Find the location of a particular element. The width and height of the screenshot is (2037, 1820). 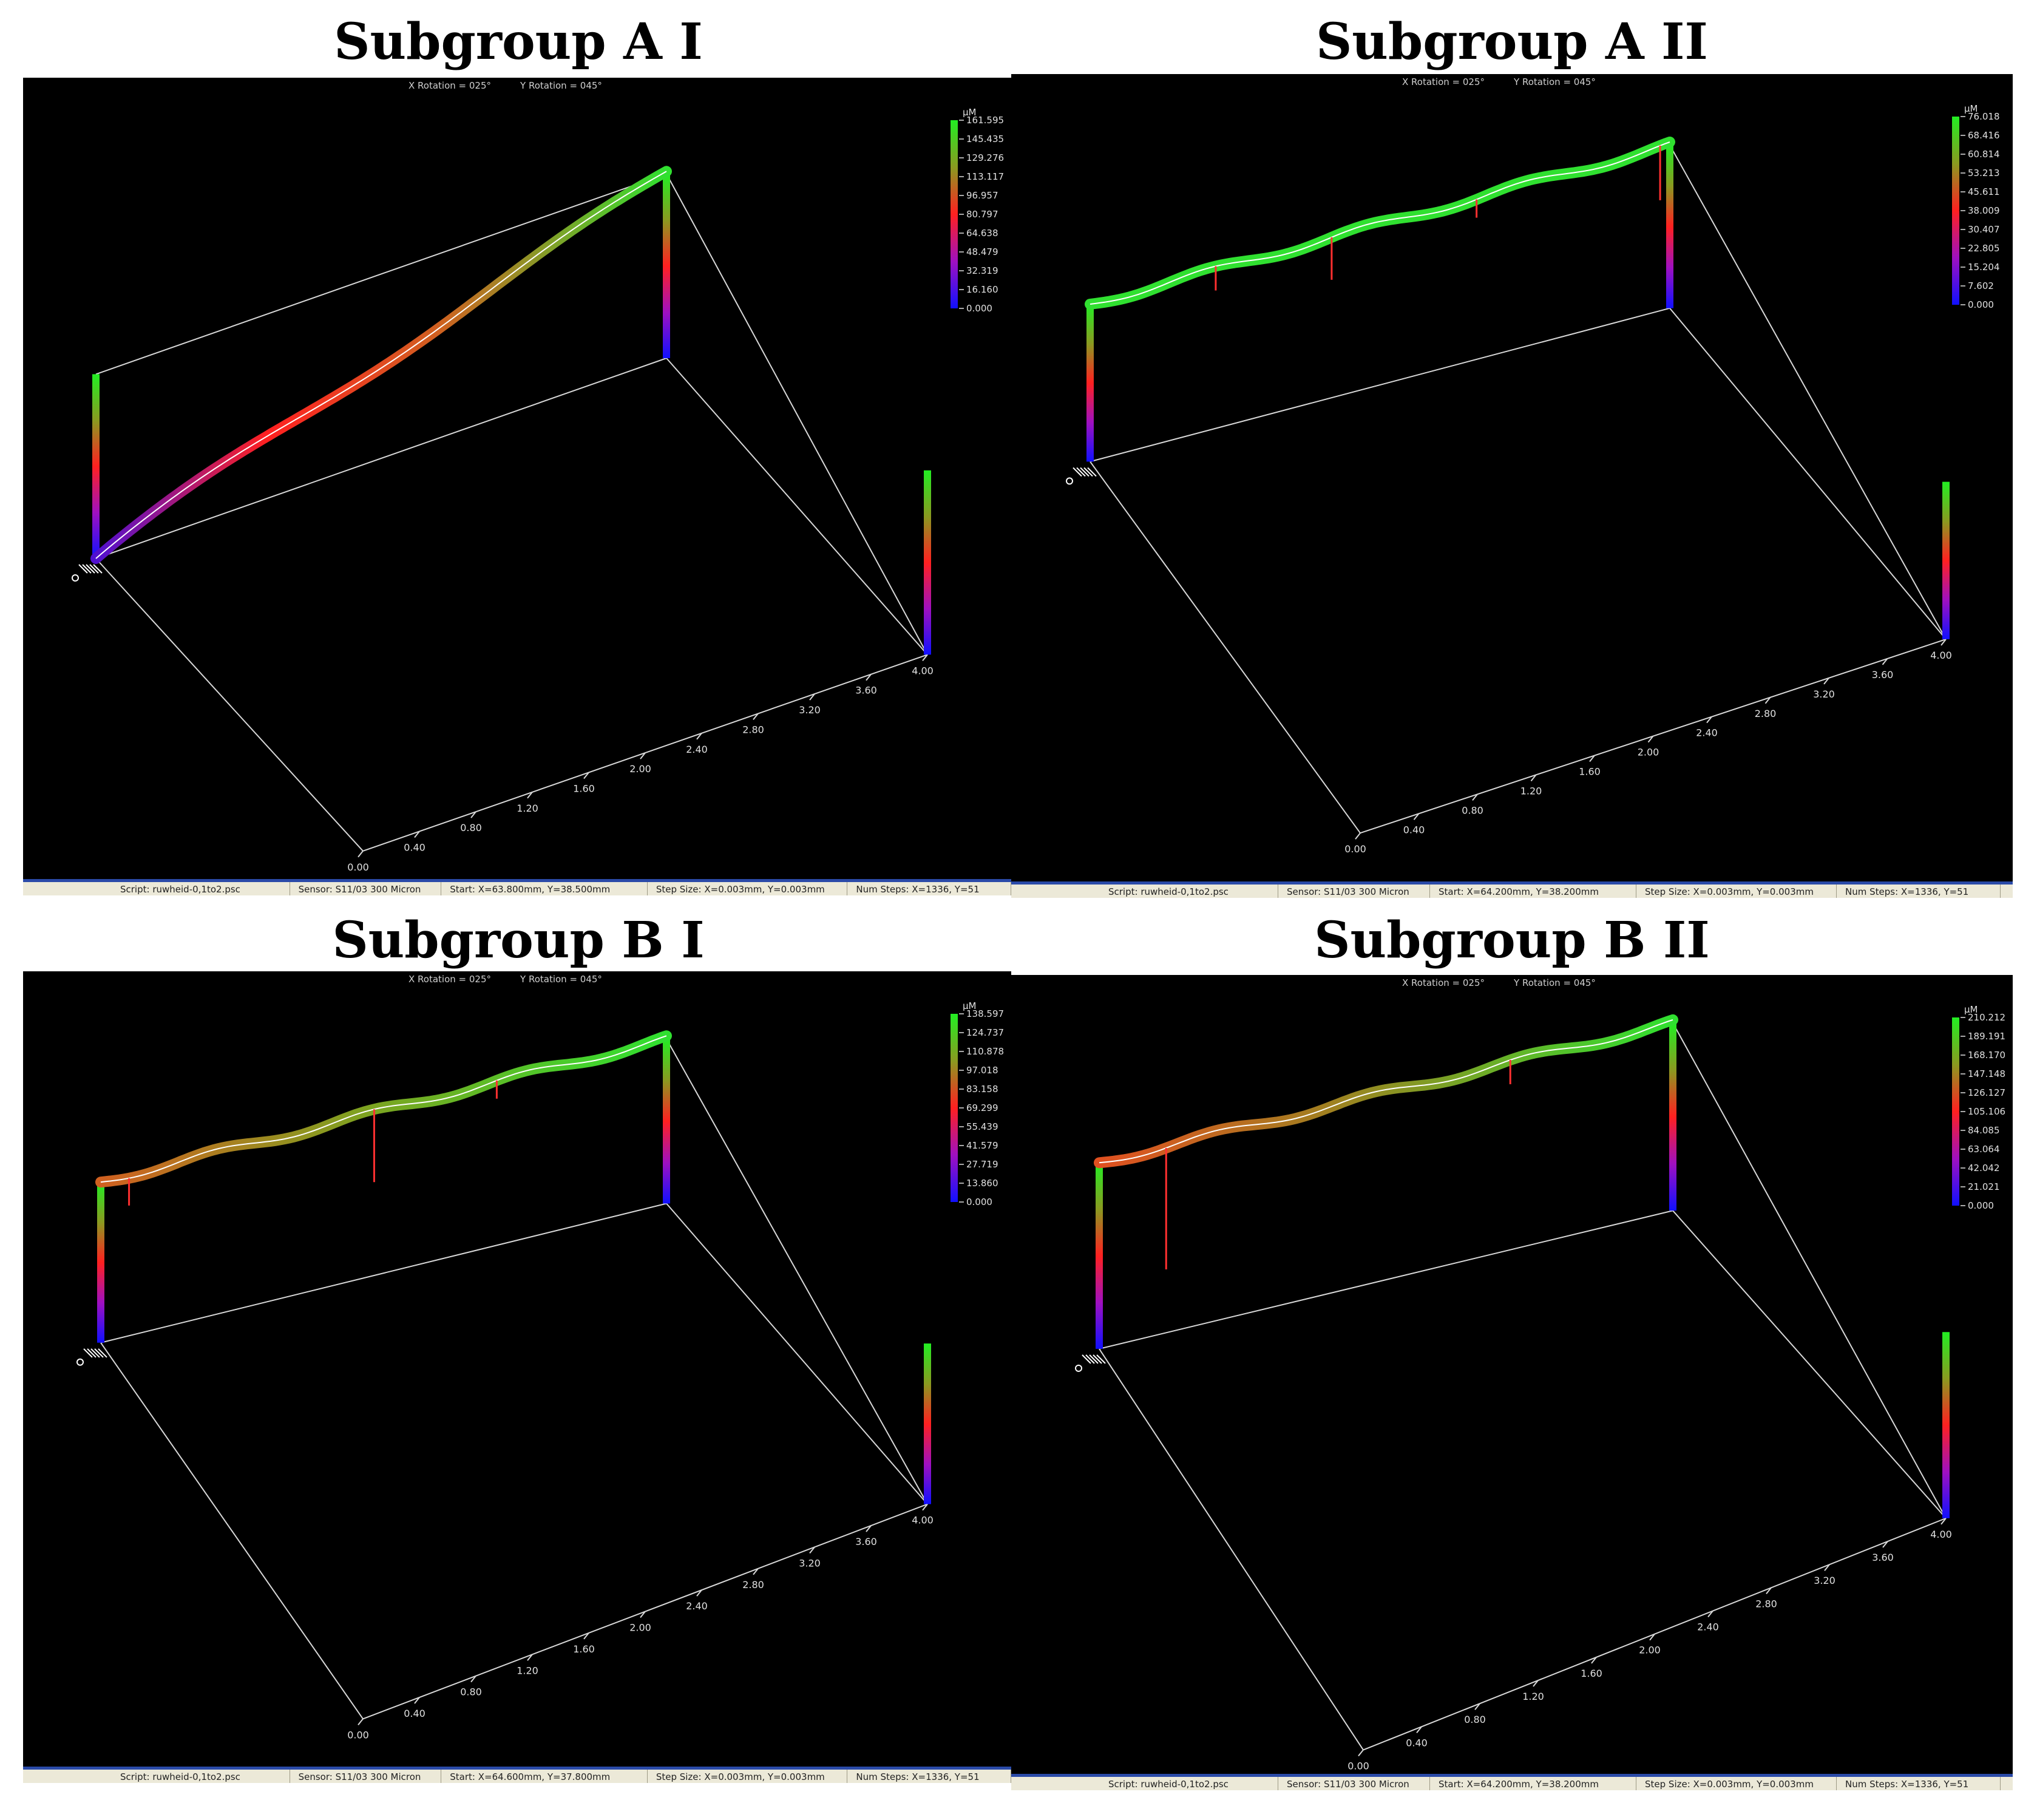

scale-tick-label: 15.204 is located at coordinates (1984, 267).